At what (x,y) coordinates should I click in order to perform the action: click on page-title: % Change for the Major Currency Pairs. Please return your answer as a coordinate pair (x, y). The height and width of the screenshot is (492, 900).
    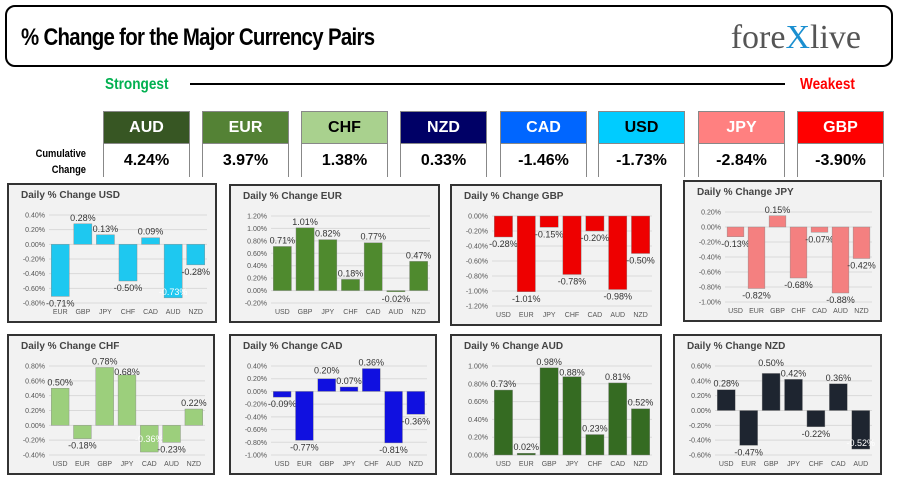
    Looking at the image, I should click on (198, 37).